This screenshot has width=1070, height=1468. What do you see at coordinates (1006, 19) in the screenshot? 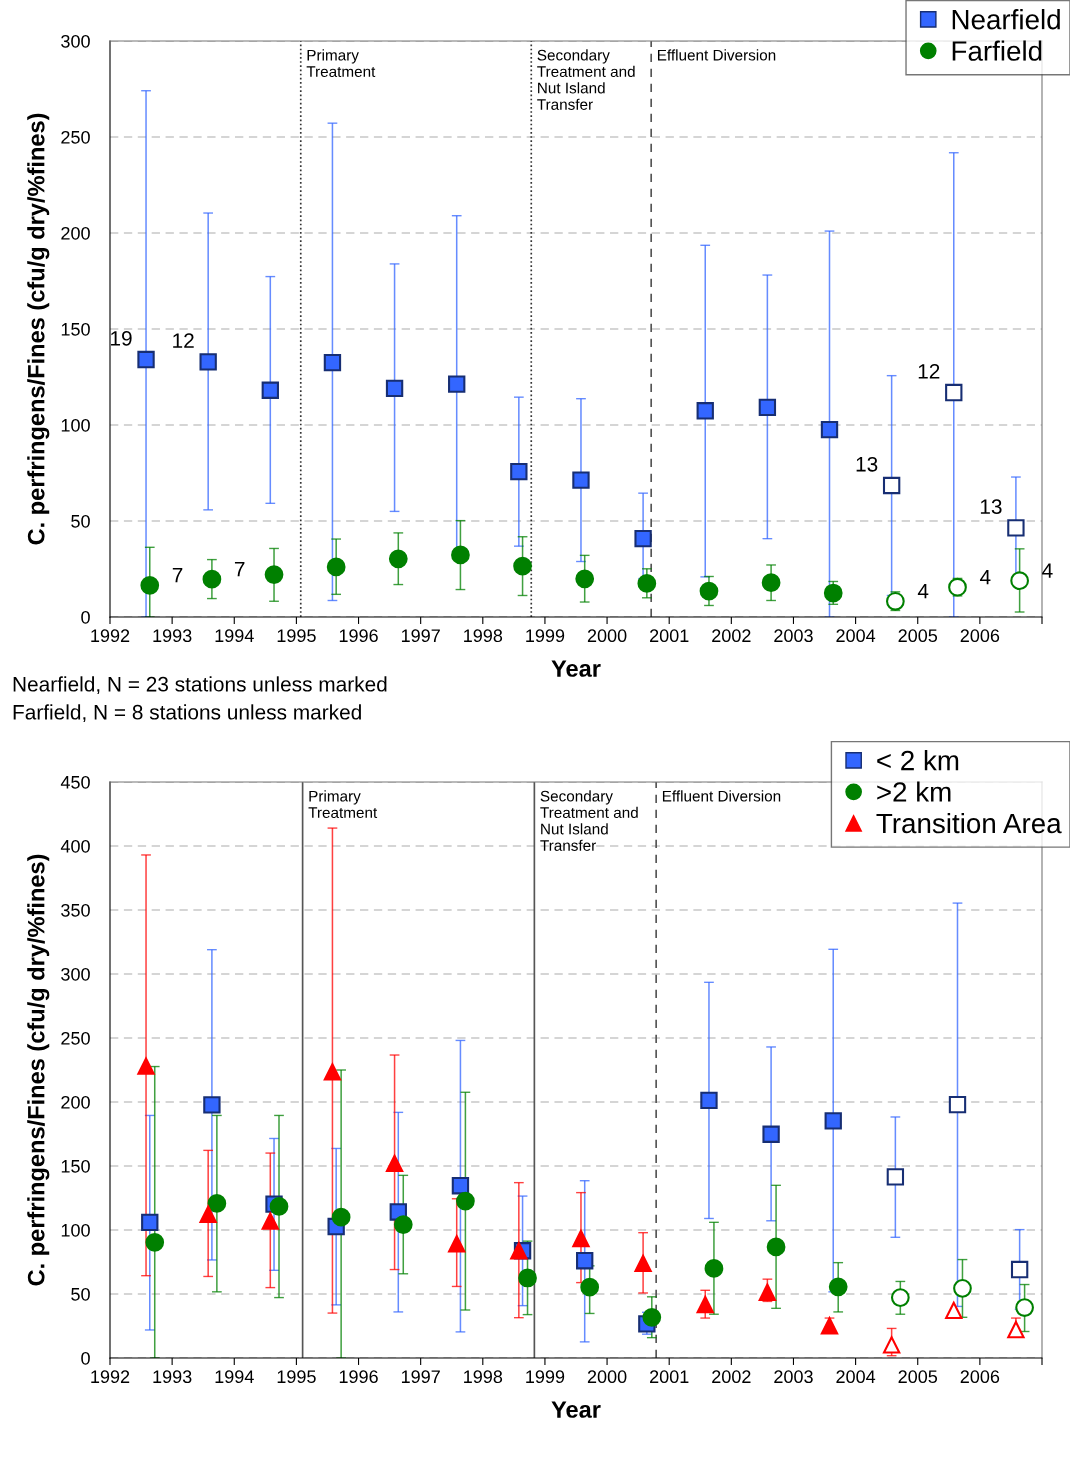
I see `legend-label: Nearfield` at bounding box center [1006, 19].